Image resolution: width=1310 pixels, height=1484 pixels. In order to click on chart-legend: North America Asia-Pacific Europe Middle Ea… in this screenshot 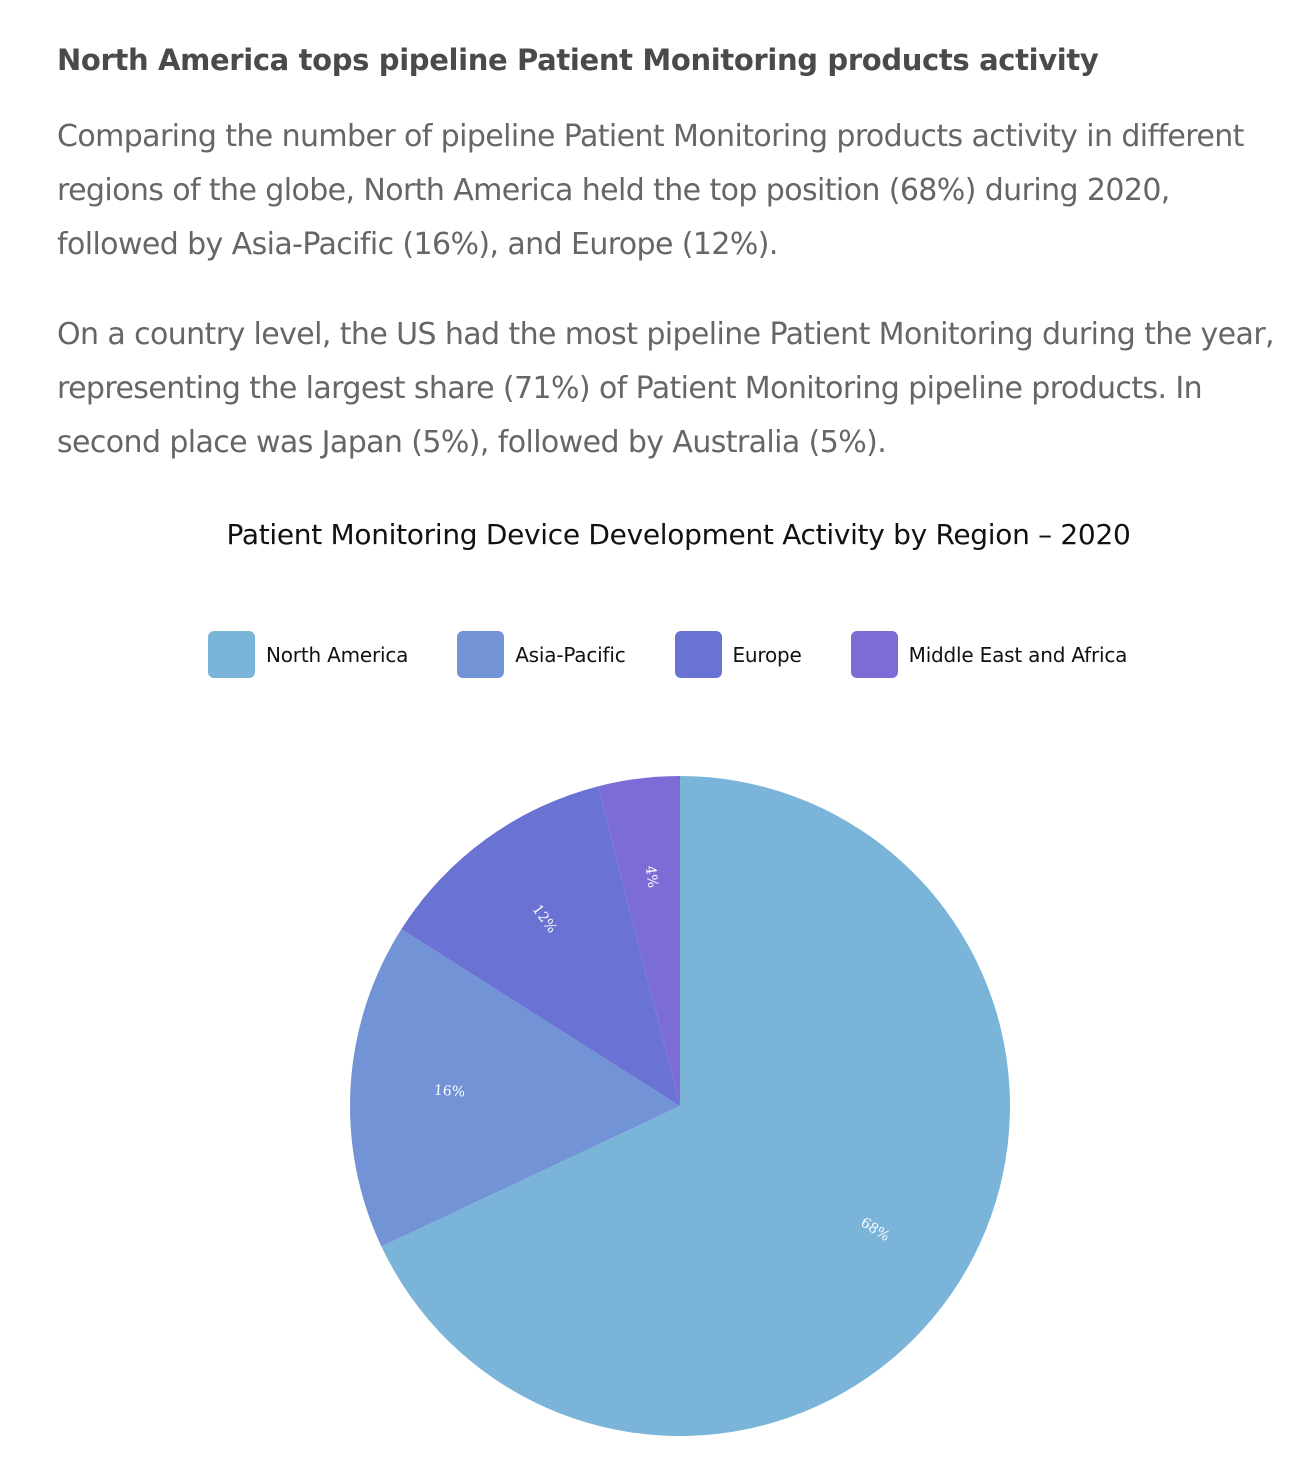, I will do `click(667, 654)`.